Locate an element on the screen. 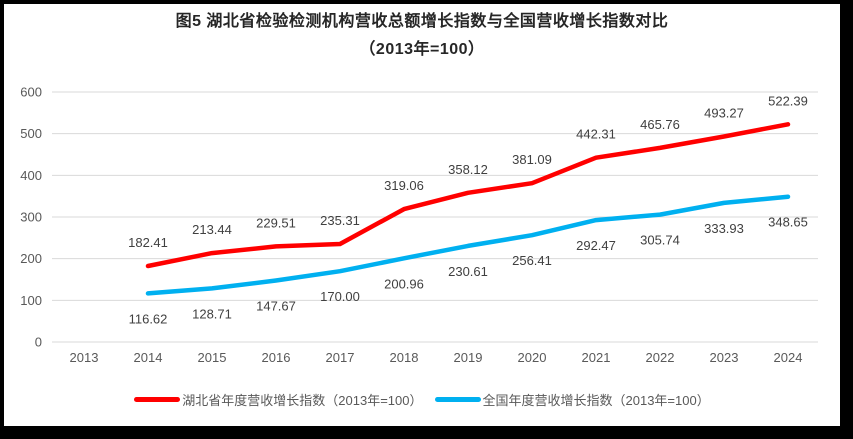 This screenshot has width=853, height=439. data-label-series0-2016: 229.51 is located at coordinates (276, 222).